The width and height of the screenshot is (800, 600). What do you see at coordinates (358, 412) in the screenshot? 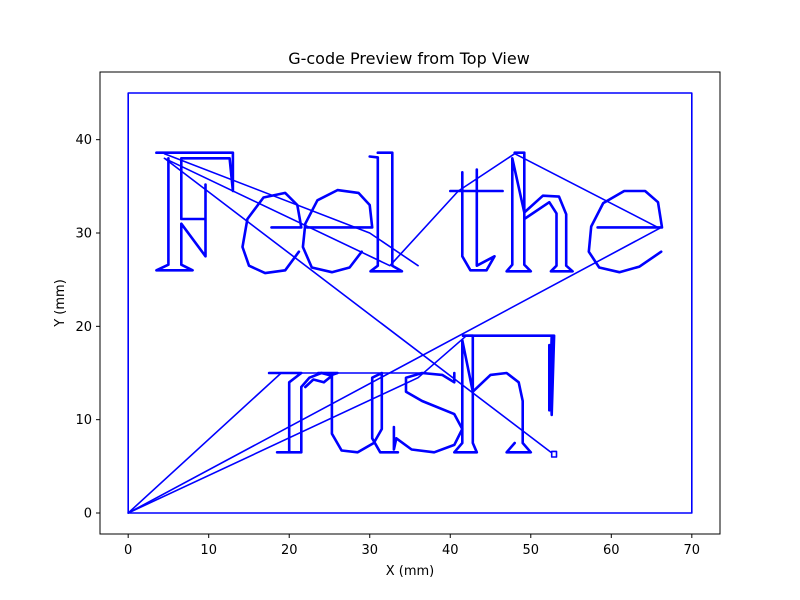
I see `series-letter-u` at bounding box center [358, 412].